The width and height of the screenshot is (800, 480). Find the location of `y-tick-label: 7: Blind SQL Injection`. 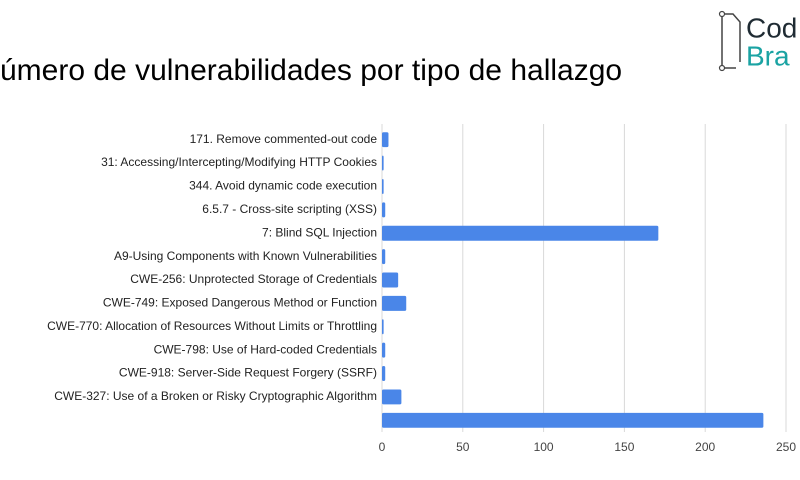

y-tick-label: 7: Blind SQL Injection is located at coordinates (319, 232).